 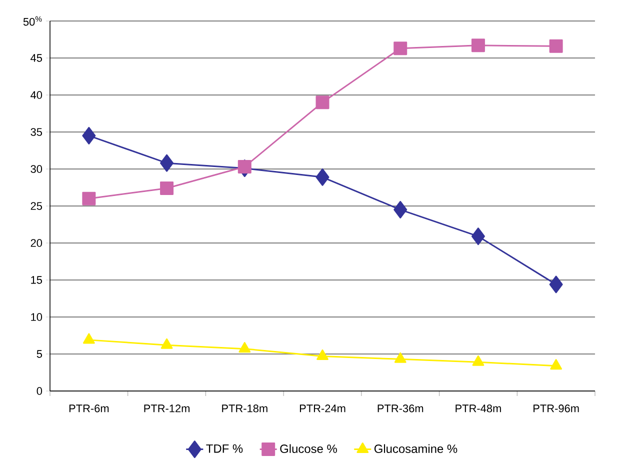 What do you see at coordinates (167, 408) in the screenshot?
I see `x-tick-label: PTR-12m` at bounding box center [167, 408].